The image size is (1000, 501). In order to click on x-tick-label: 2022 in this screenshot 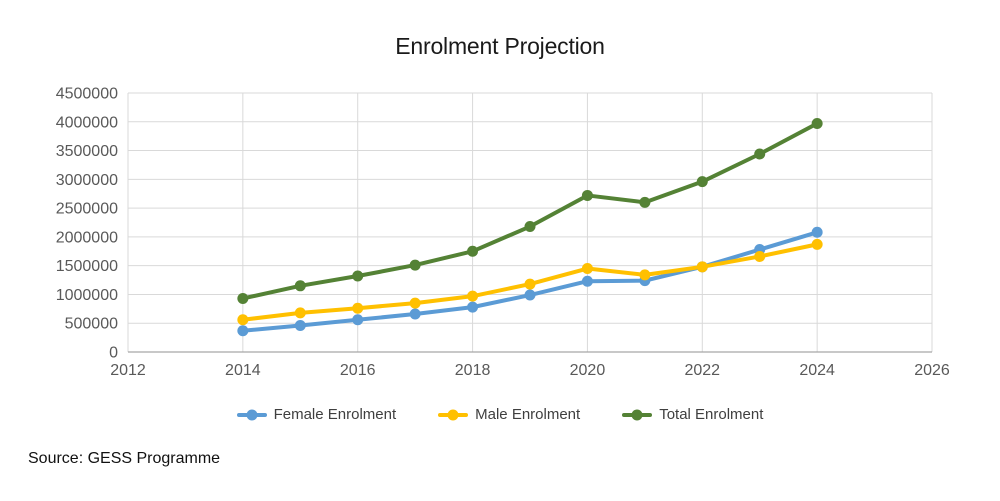, I will do `click(702, 370)`.